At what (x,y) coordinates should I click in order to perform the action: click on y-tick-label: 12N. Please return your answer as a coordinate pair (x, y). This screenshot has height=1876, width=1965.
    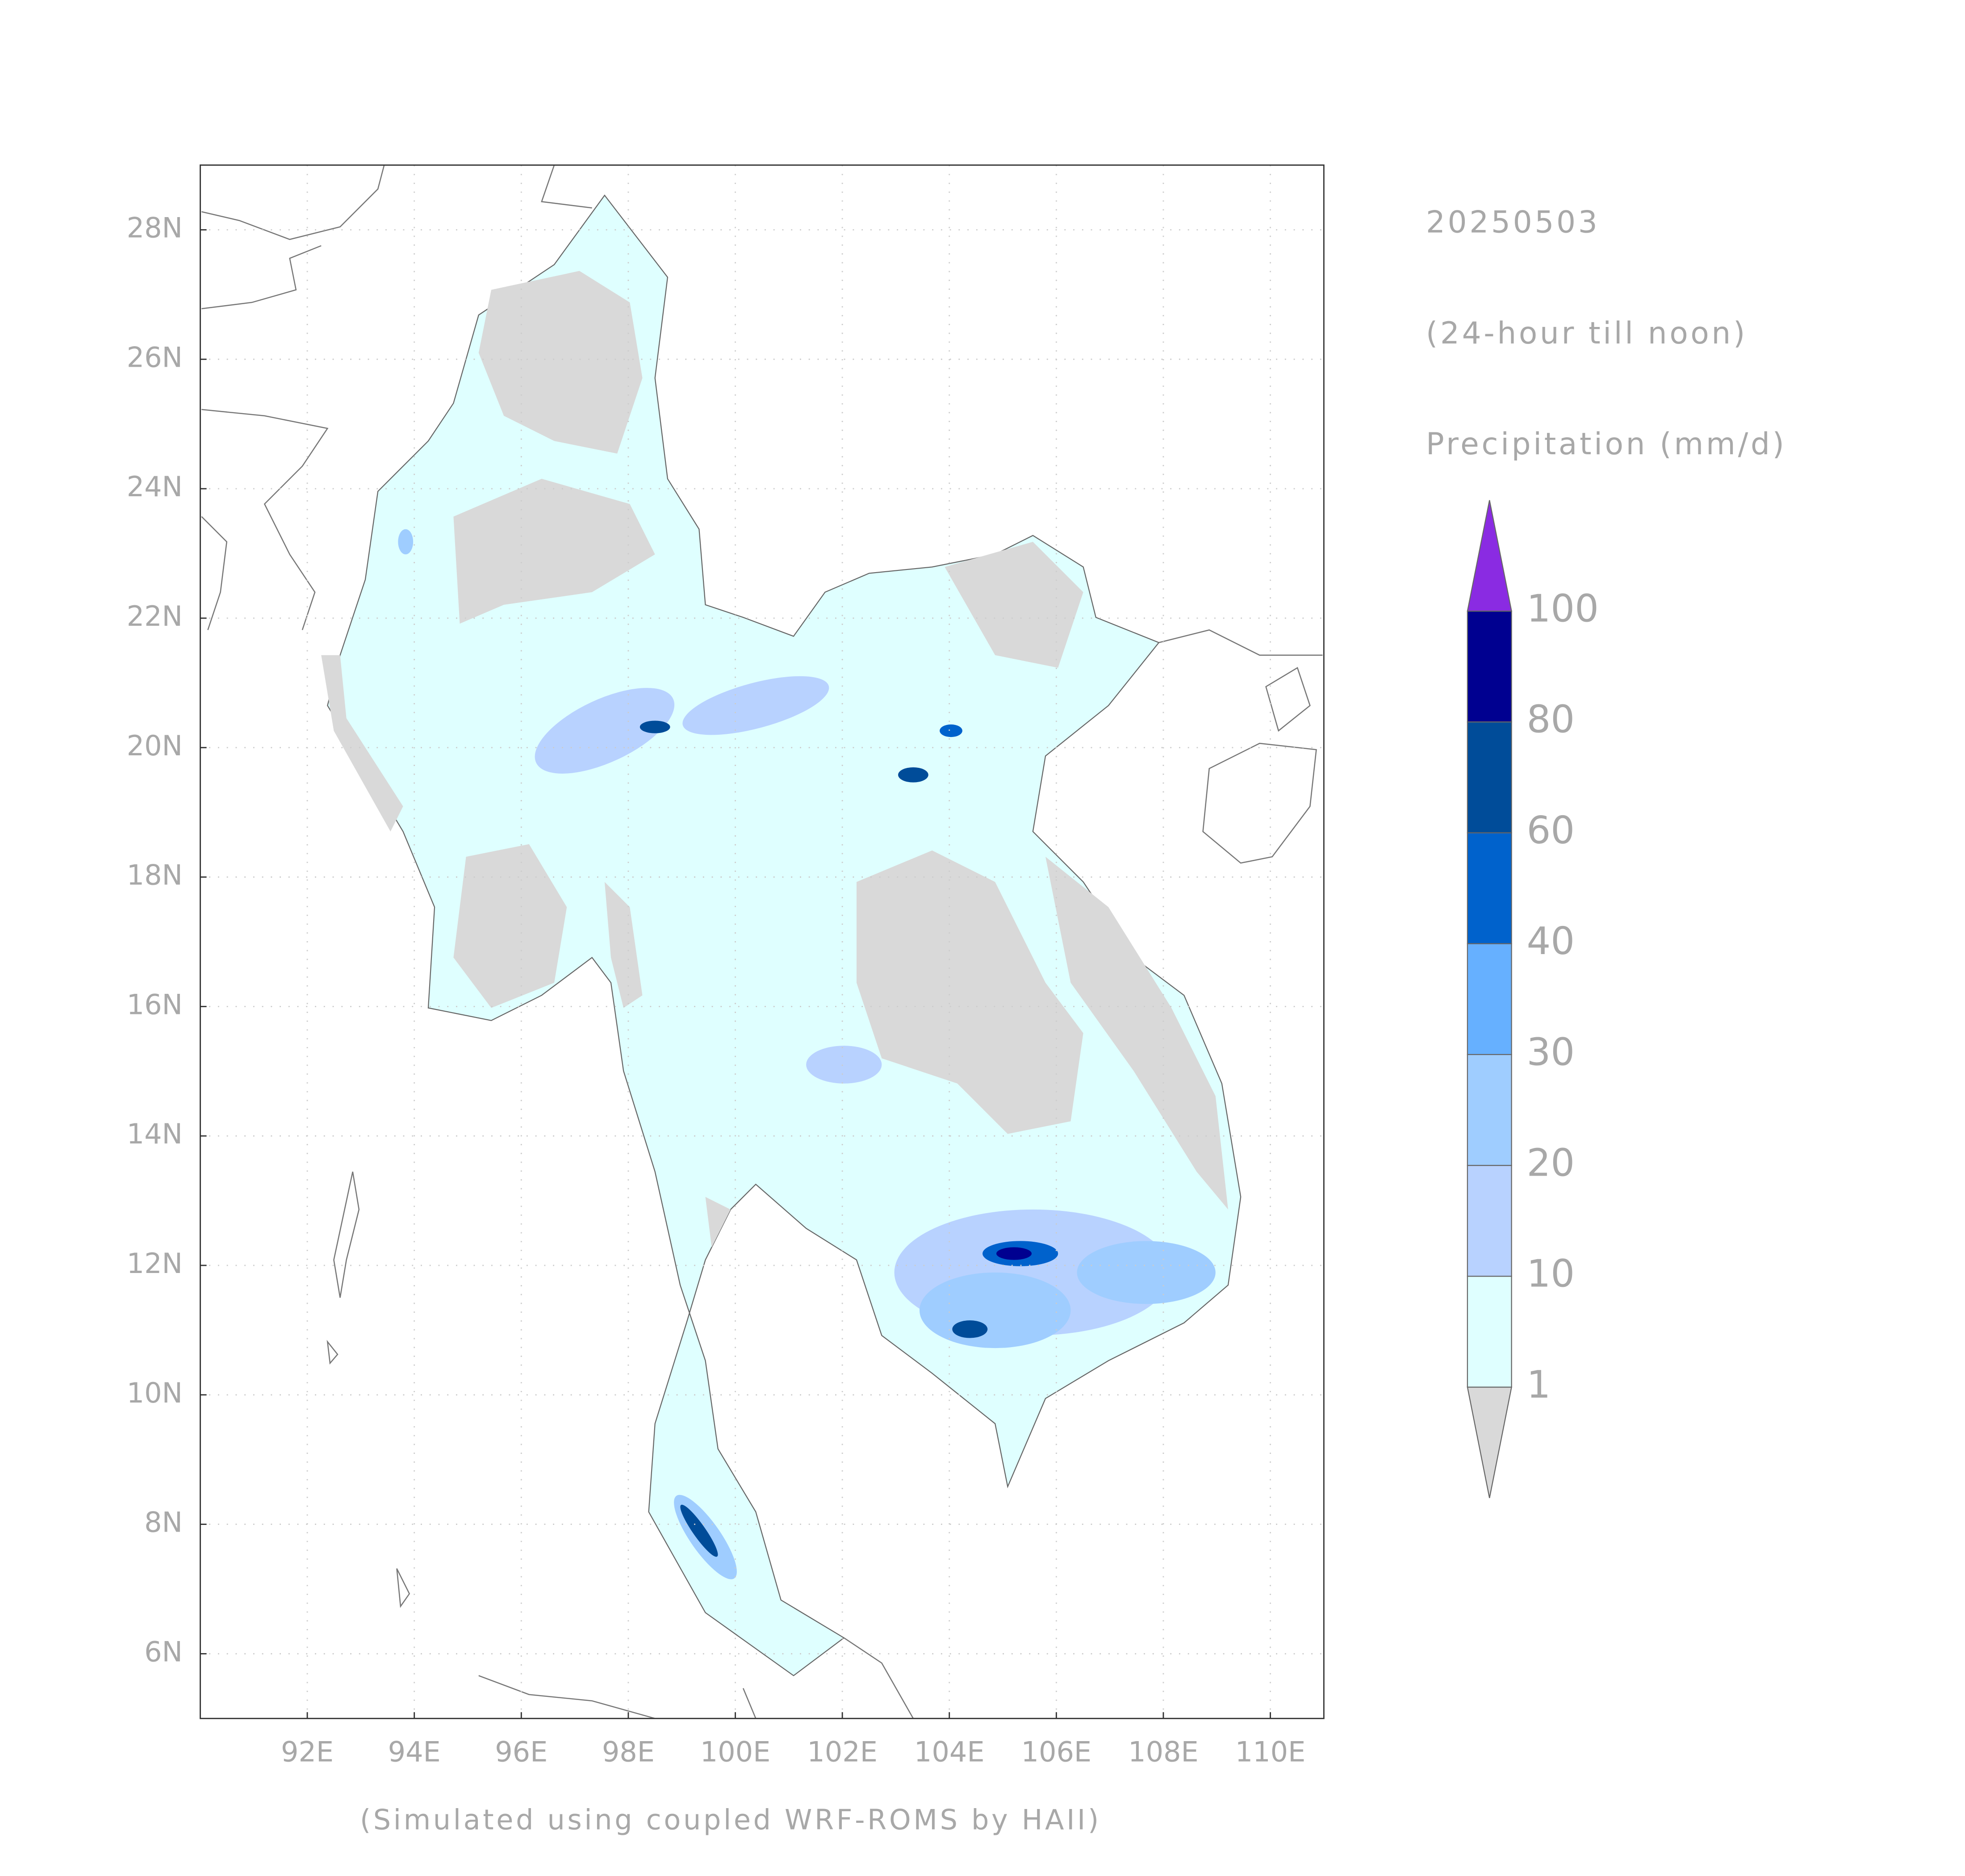
    Looking at the image, I should click on (155, 1263).